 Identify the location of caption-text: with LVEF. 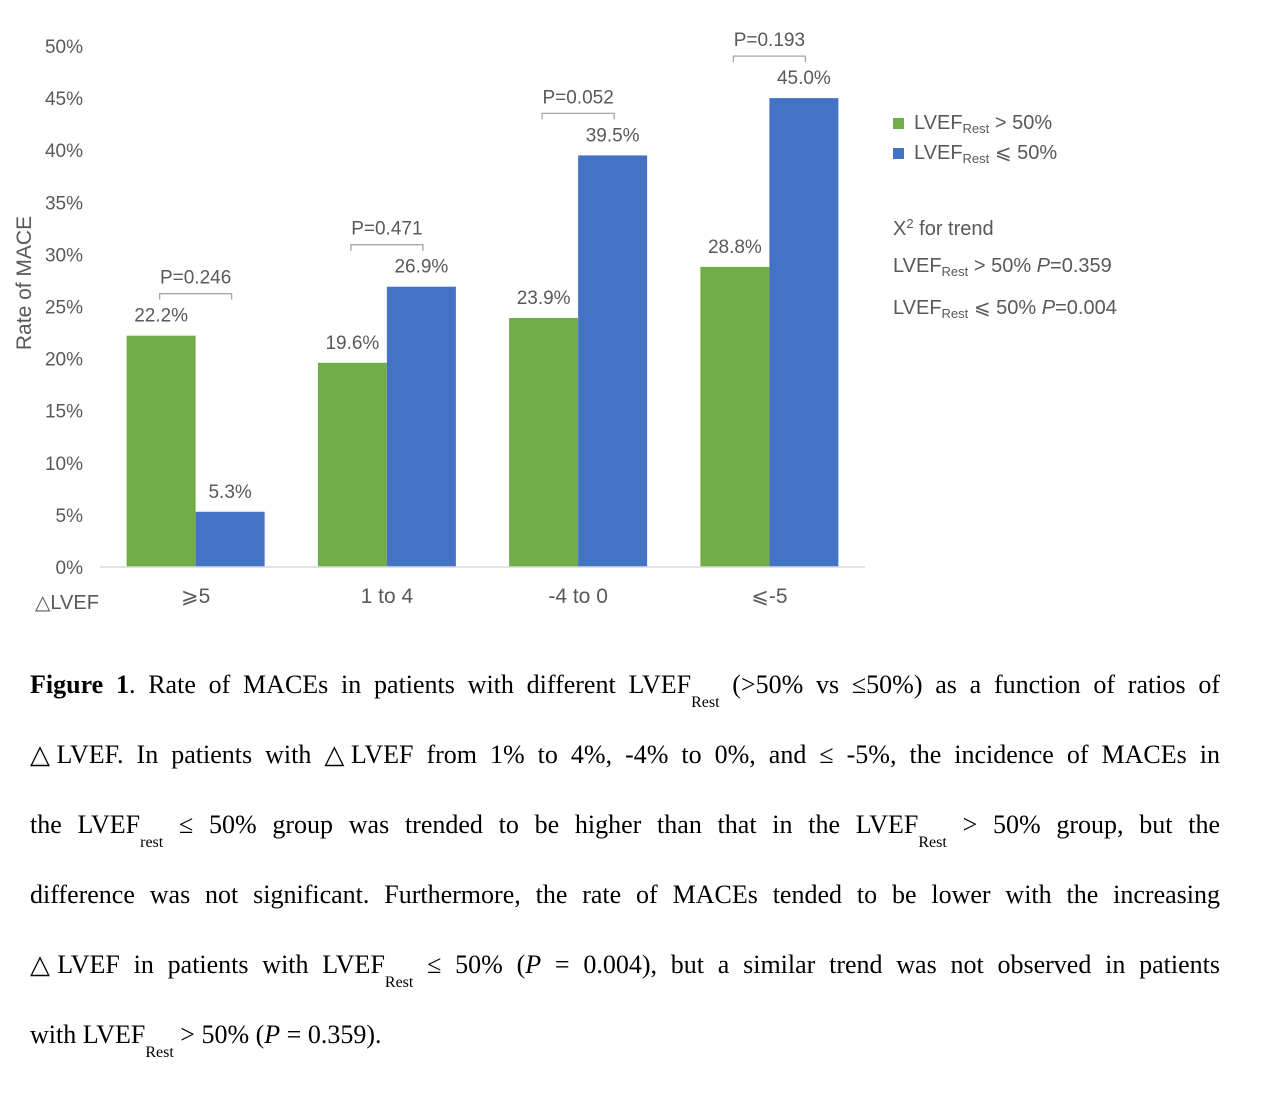
(88, 1034).